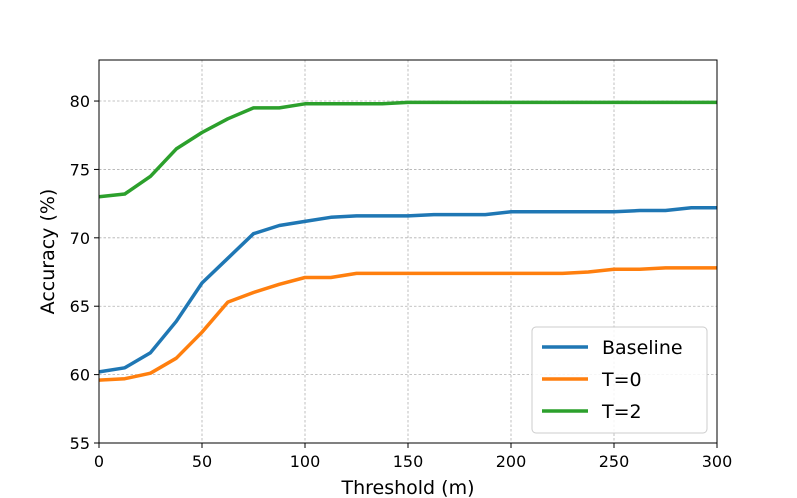 This screenshot has height=498, width=797. What do you see at coordinates (717, 461) in the screenshot?
I see `x-tick-label: 300` at bounding box center [717, 461].